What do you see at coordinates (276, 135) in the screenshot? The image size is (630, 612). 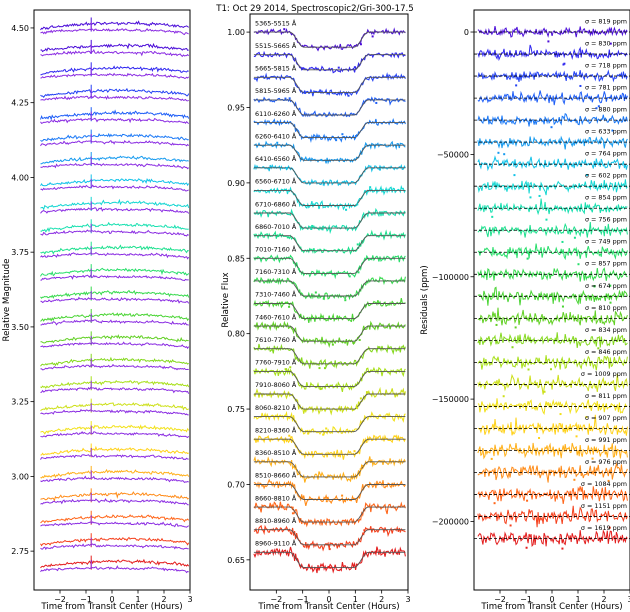 I see `wavelength-bin-label: 6260-6410 Å` at bounding box center [276, 135].